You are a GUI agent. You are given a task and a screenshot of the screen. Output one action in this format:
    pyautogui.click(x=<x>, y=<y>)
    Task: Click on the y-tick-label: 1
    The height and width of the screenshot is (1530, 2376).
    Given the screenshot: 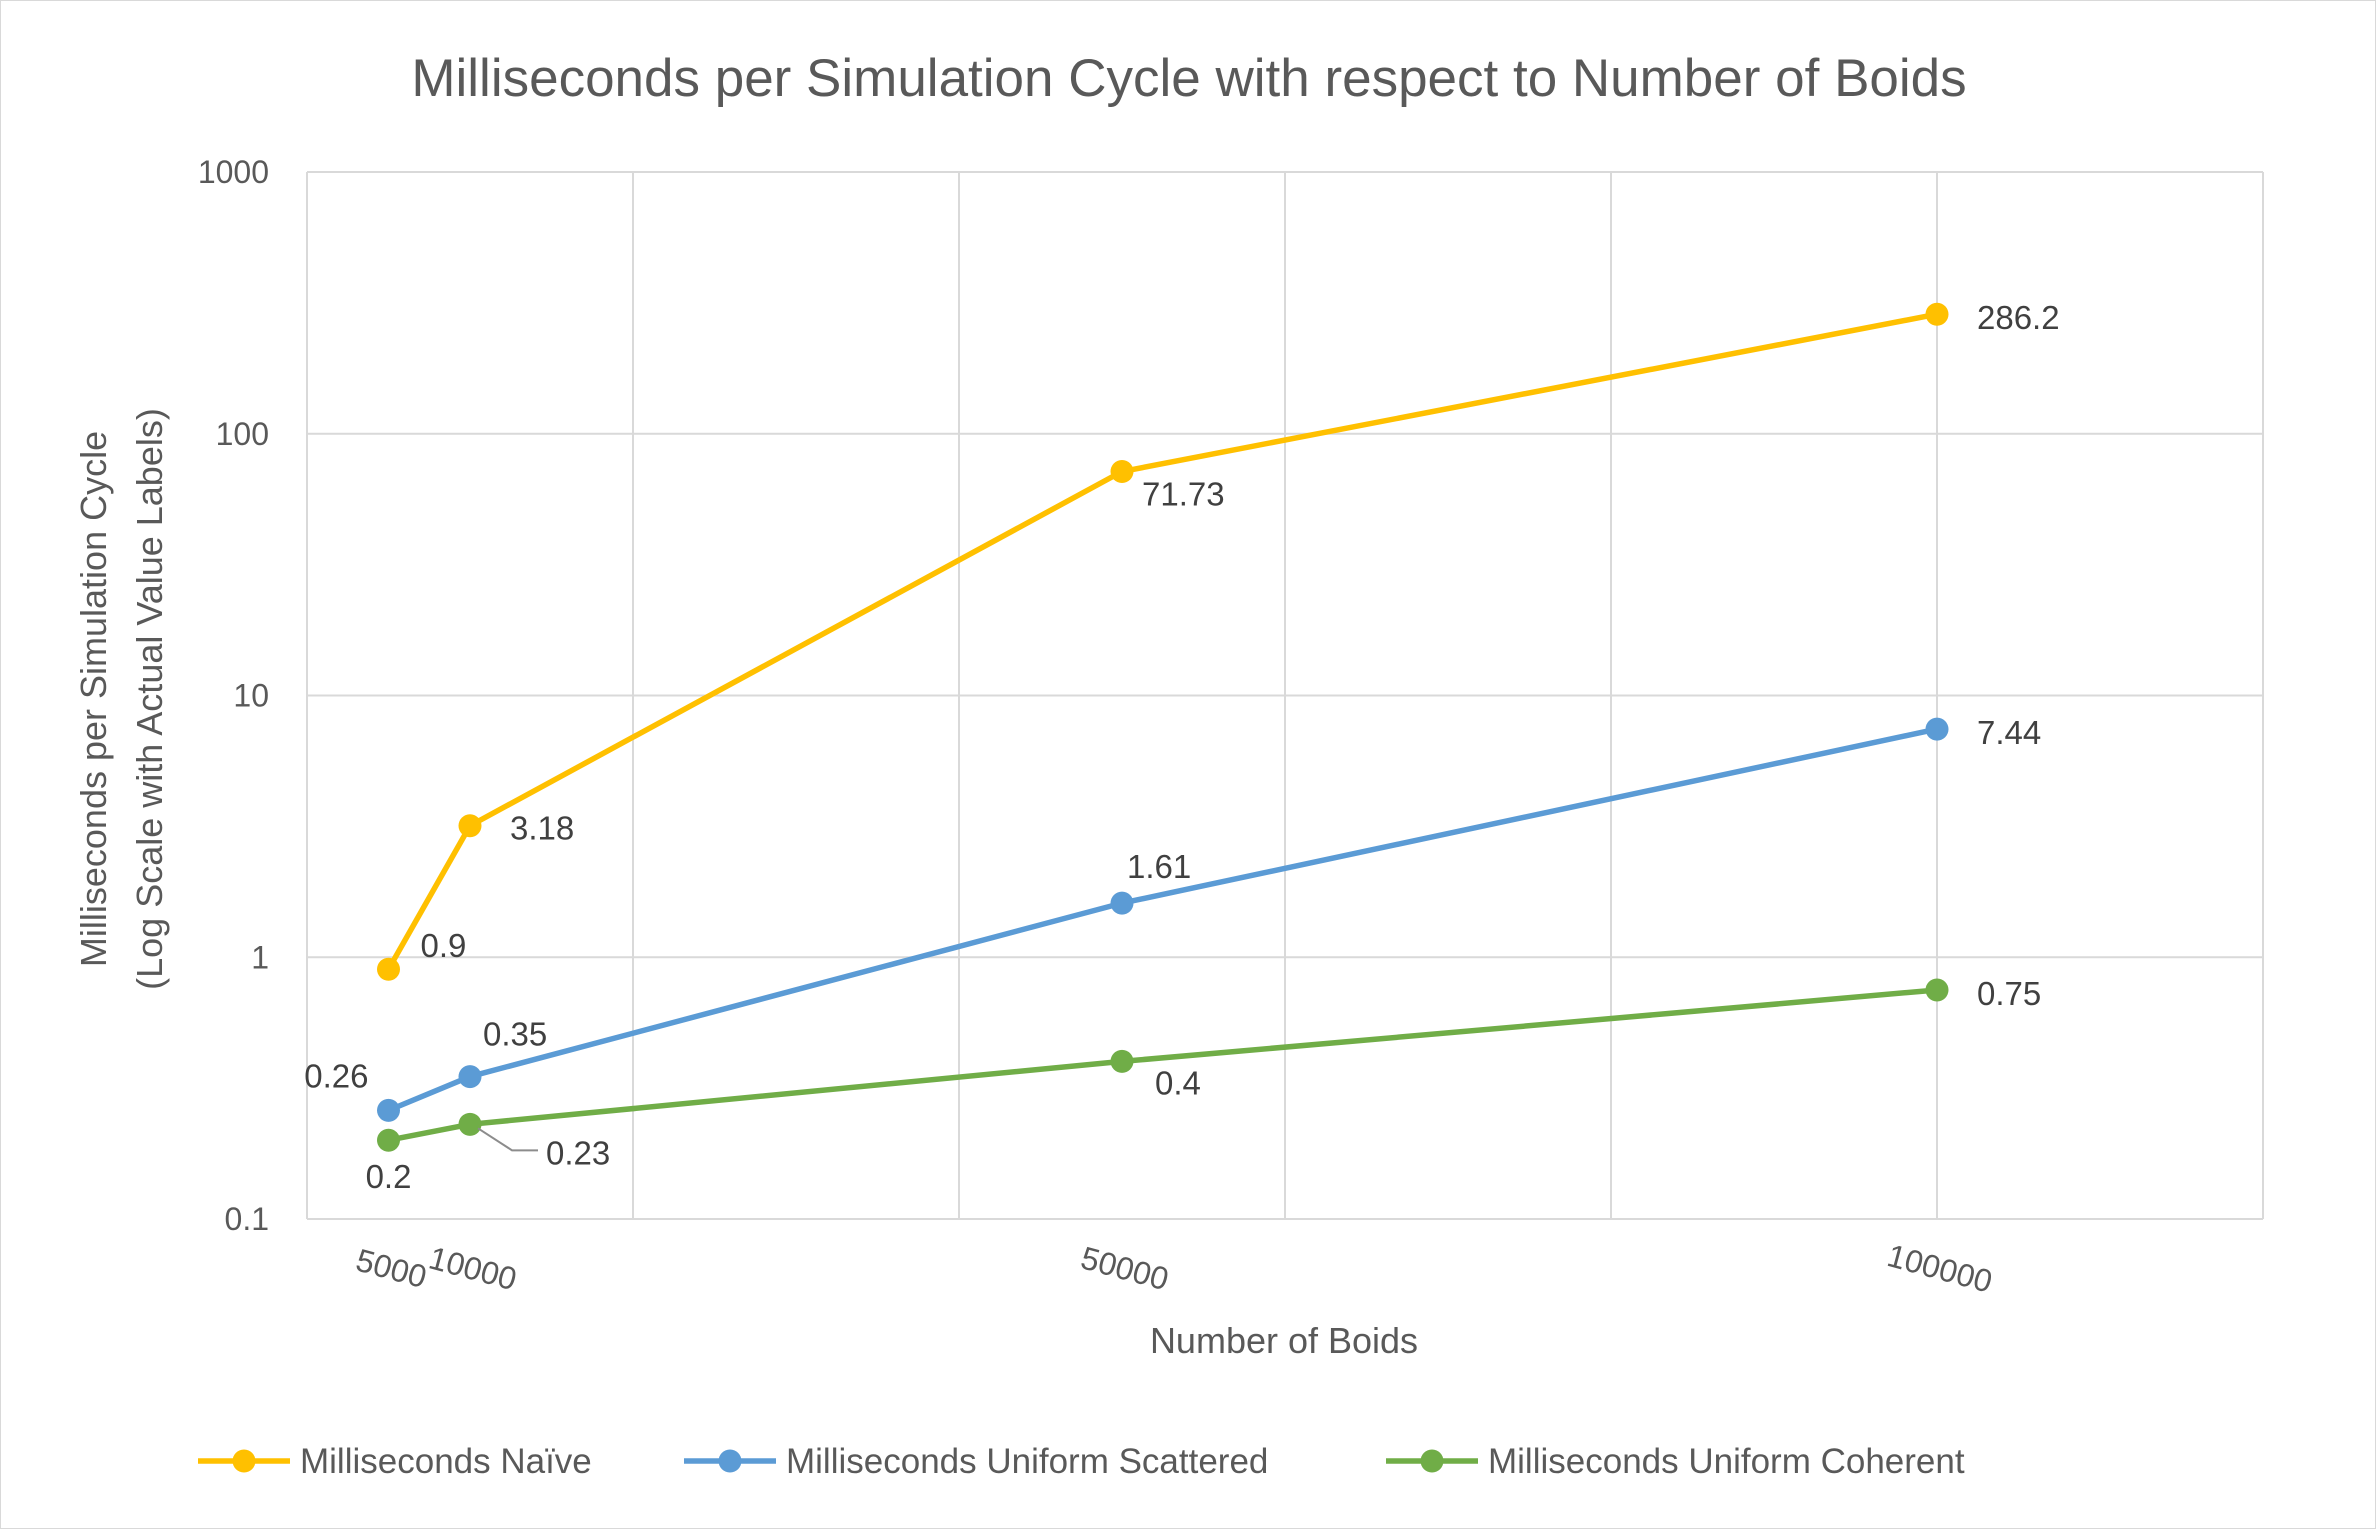 What is the action you would take?
    pyautogui.click(x=260, y=957)
    